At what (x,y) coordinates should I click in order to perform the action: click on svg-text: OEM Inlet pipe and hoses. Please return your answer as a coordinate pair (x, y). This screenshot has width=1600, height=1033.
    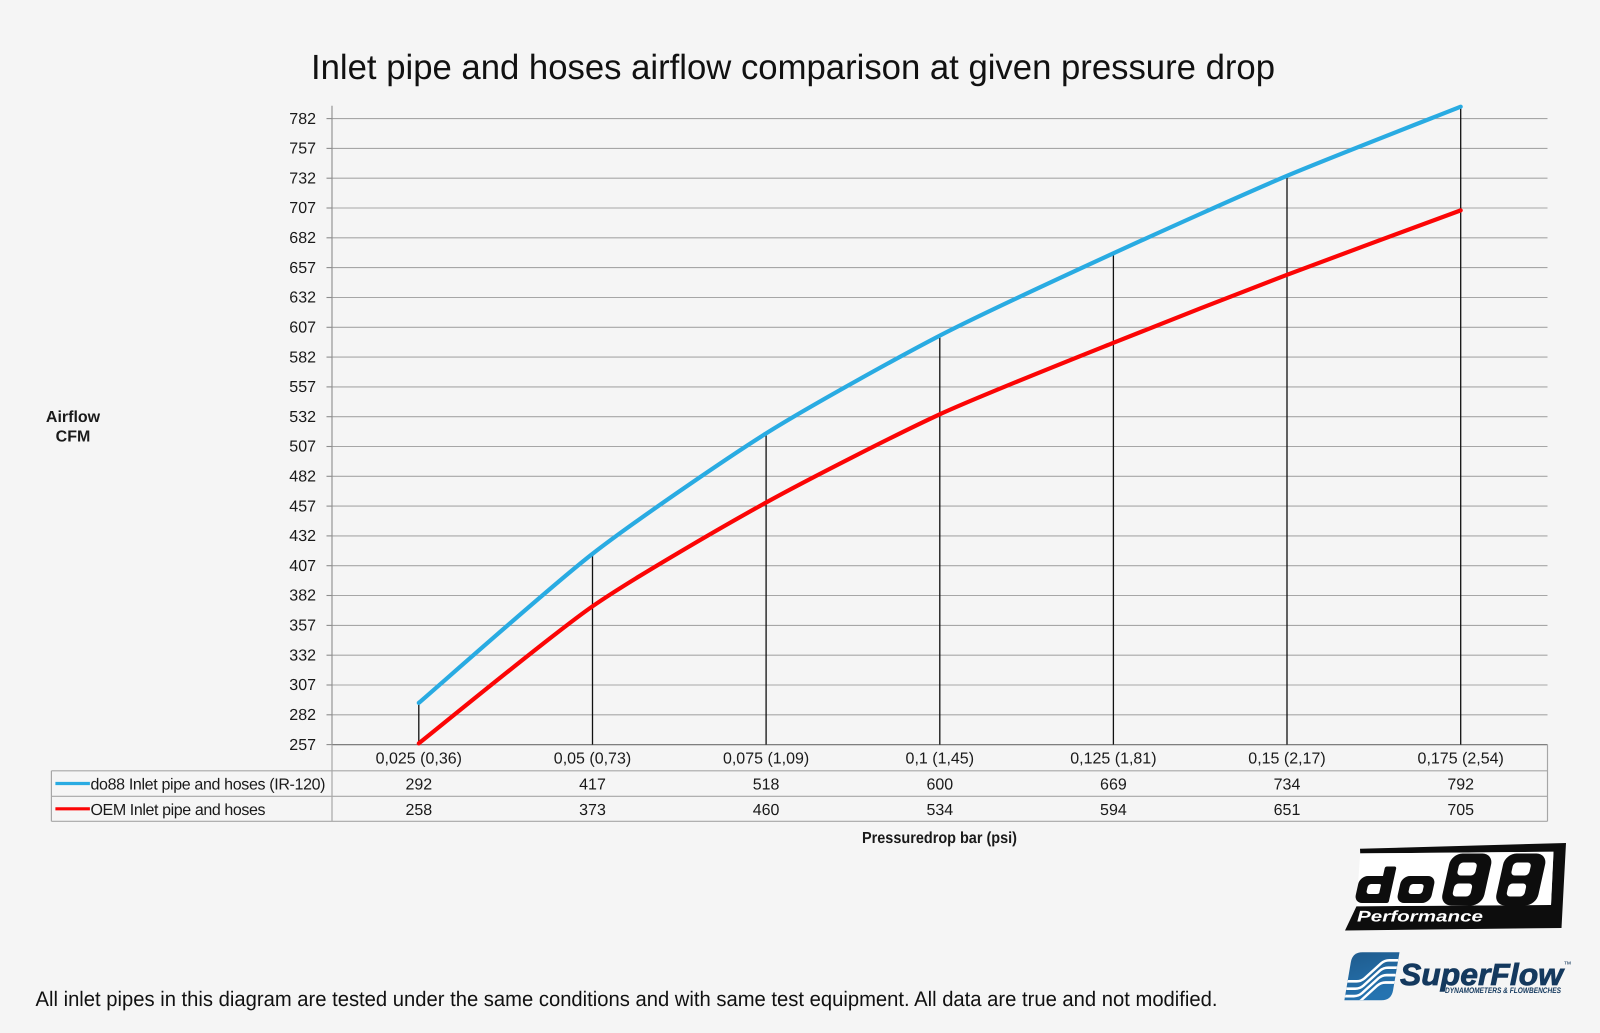
    Looking at the image, I should click on (178, 810).